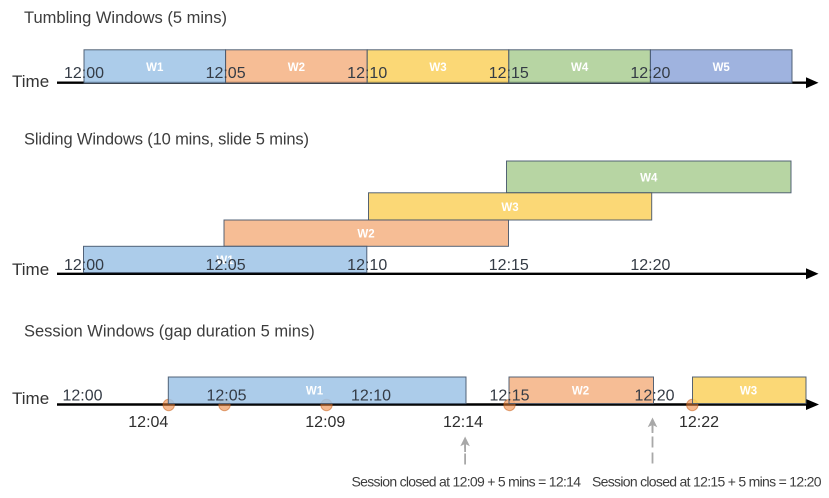  I want to click on svg-text: 12:22, so click(699, 422).